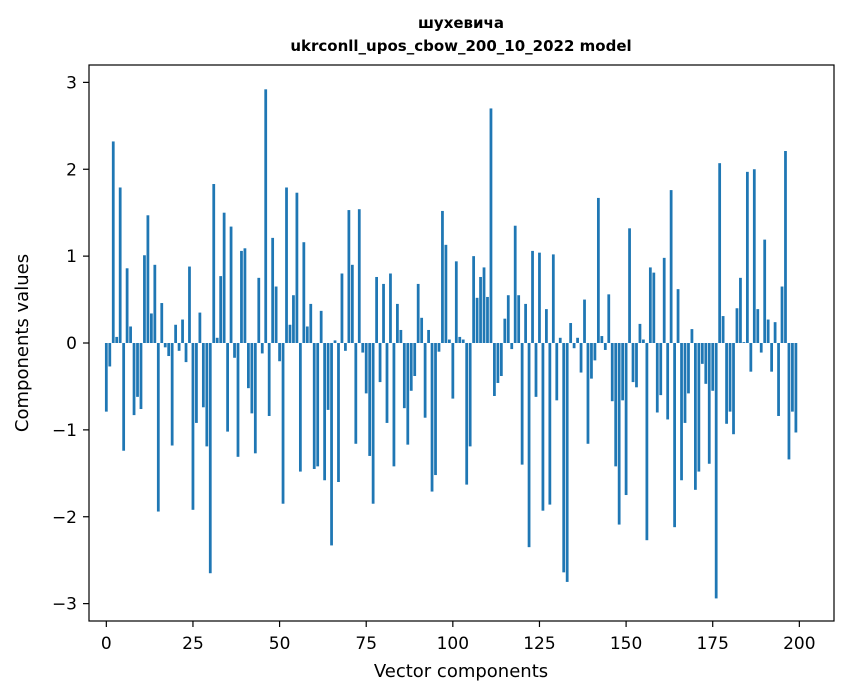 This screenshot has height=696, width=847. Describe the element at coordinates (799, 644) in the screenshot. I see `x-tick-label: 200` at that location.